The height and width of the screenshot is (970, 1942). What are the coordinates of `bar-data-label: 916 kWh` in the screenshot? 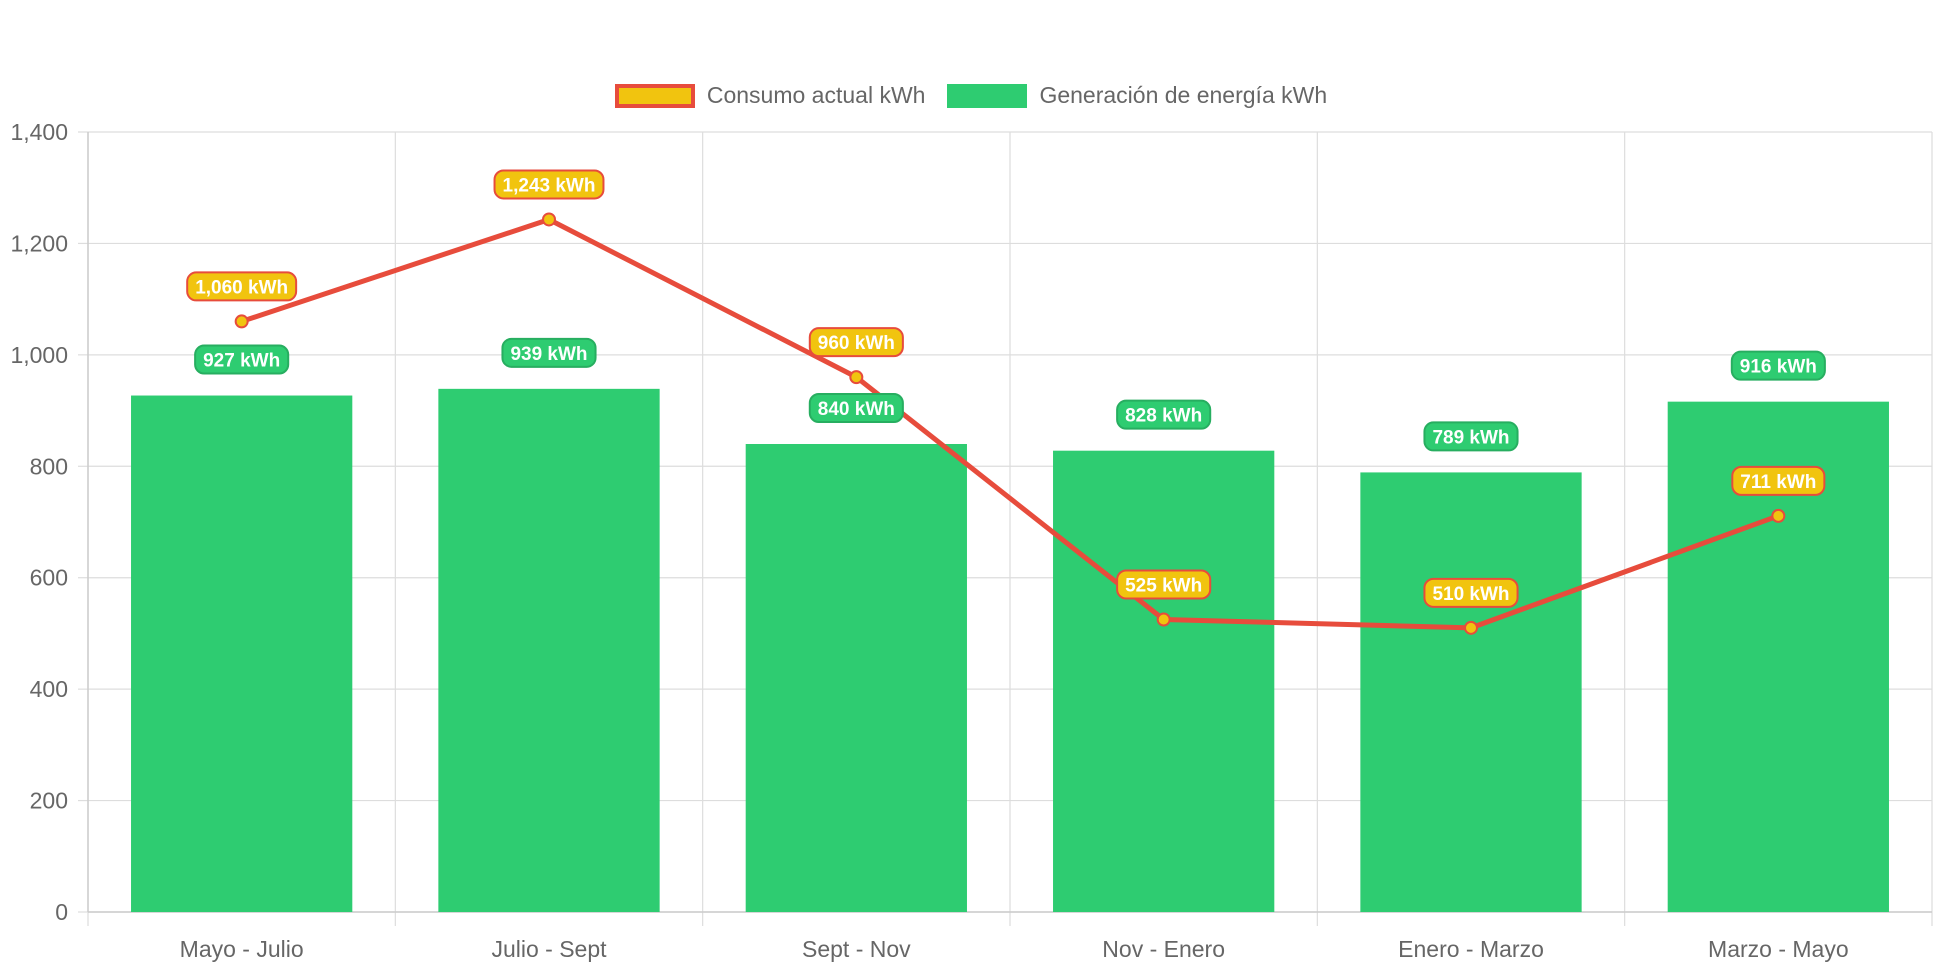 It's located at (1778, 365).